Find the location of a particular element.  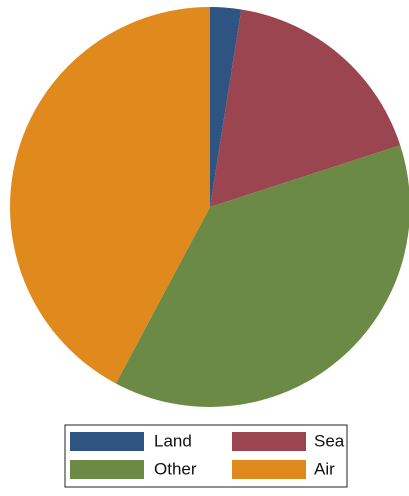

legend-label: Air is located at coordinates (324, 468).